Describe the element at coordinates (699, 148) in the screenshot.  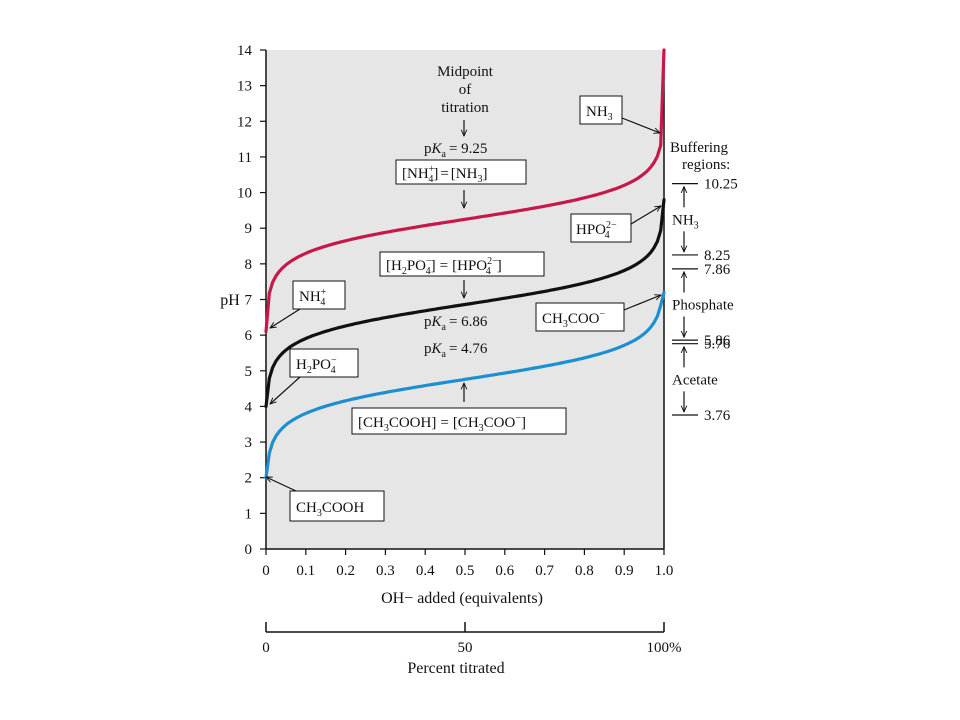
I see `buffering-title: Buffering` at that location.